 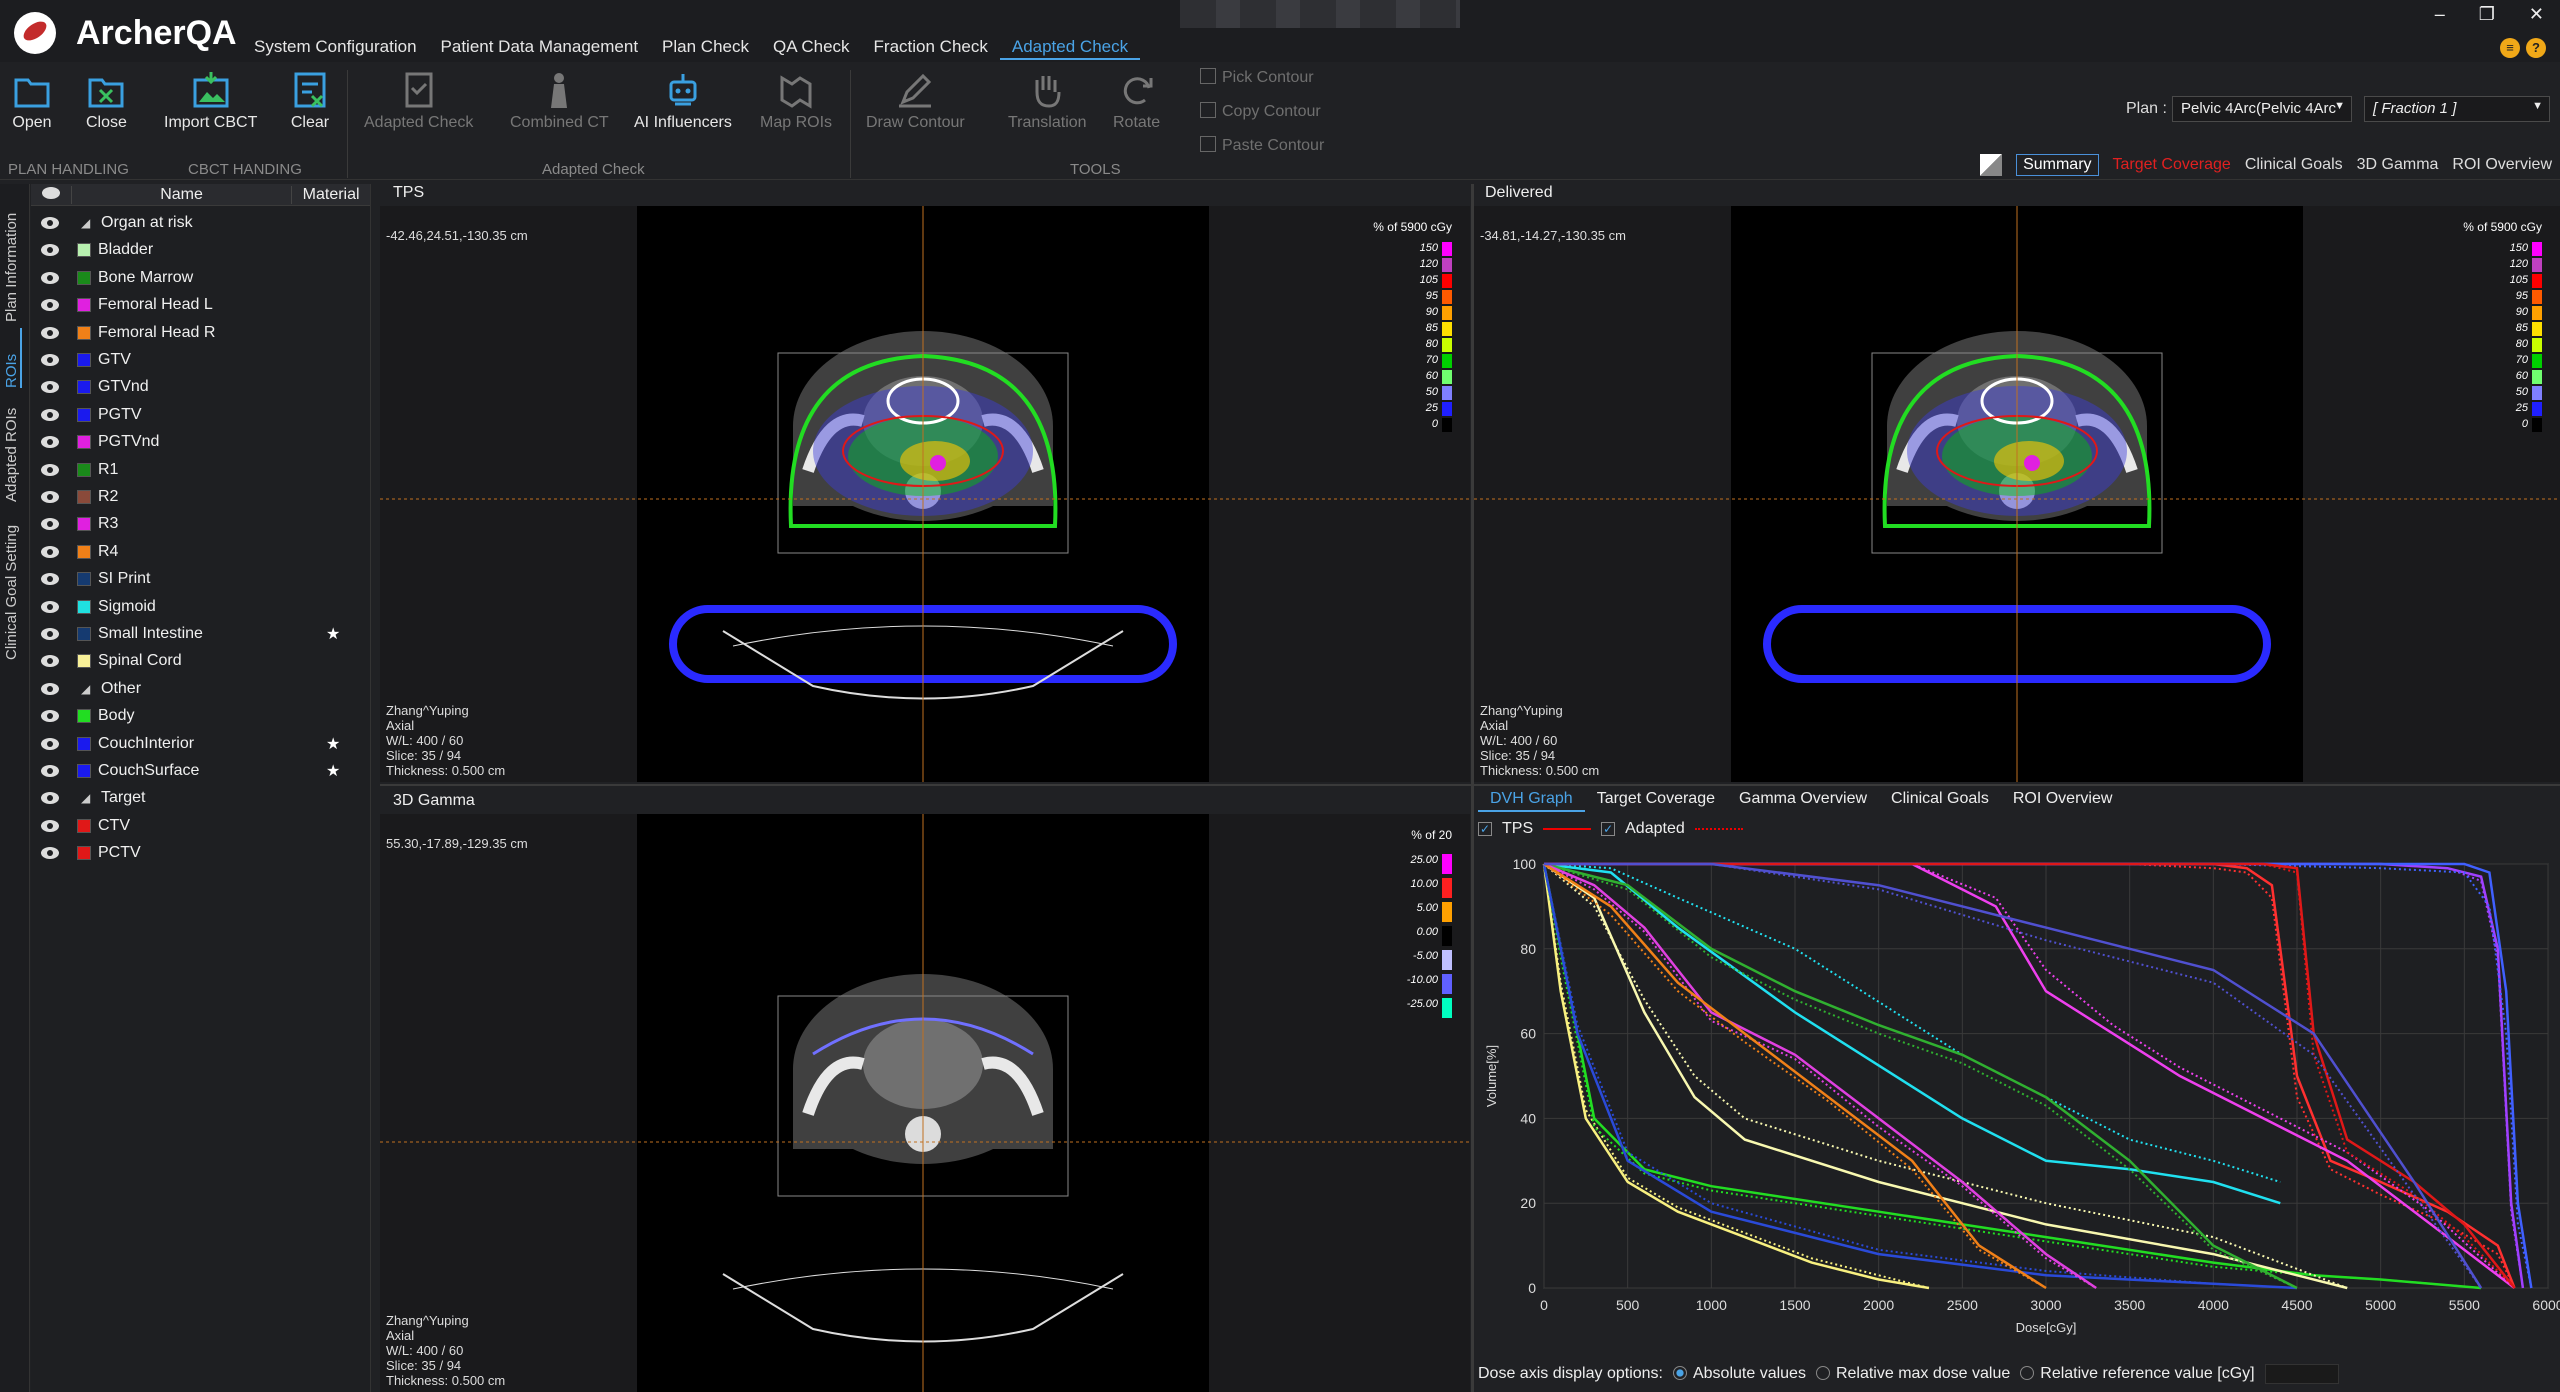 I want to click on close-button: Close, so click(x=106, y=101).